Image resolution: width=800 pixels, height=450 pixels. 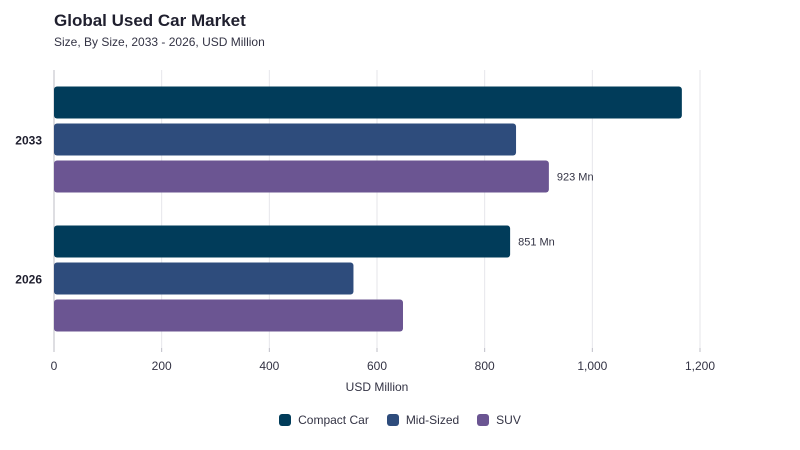 What do you see at coordinates (54, 366) in the screenshot?
I see `x-tick-label-0: 0` at bounding box center [54, 366].